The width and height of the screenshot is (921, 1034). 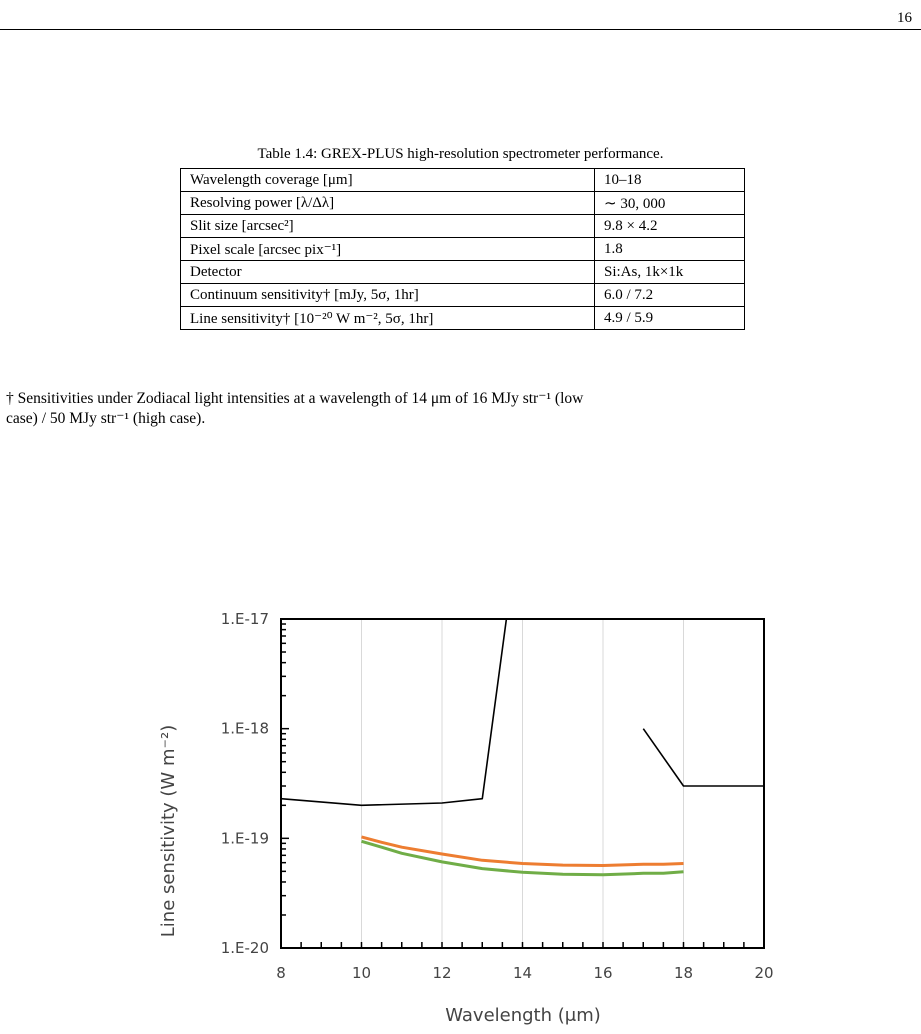 I want to click on value-cell: 1.8, so click(x=669, y=249).